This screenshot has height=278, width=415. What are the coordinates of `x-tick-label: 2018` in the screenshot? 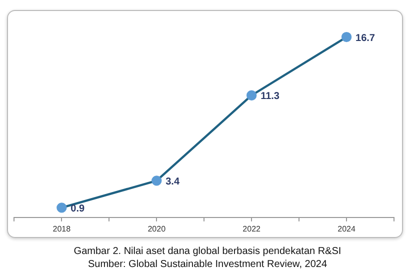 It's located at (62, 229).